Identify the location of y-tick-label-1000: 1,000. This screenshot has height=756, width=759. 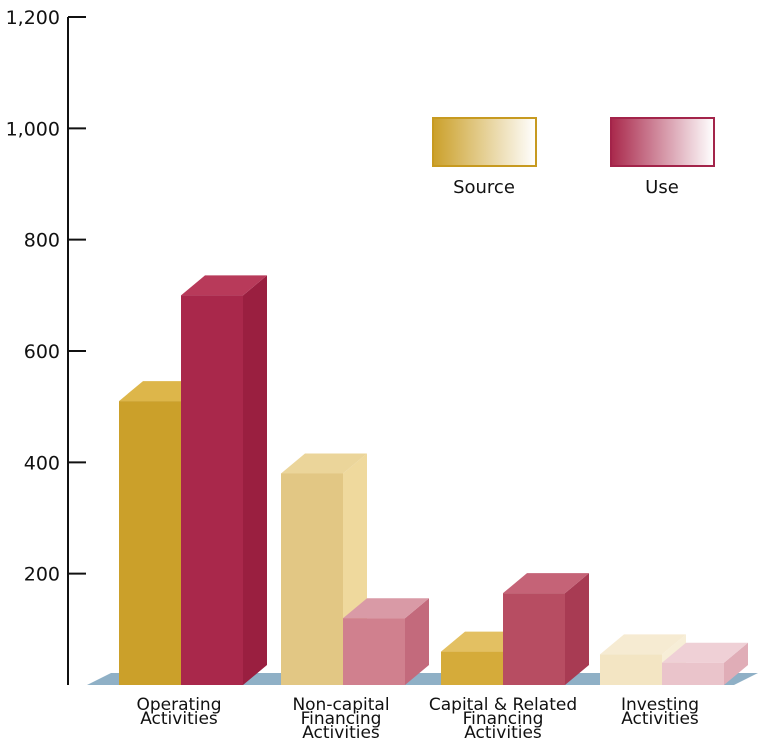
(33, 129).